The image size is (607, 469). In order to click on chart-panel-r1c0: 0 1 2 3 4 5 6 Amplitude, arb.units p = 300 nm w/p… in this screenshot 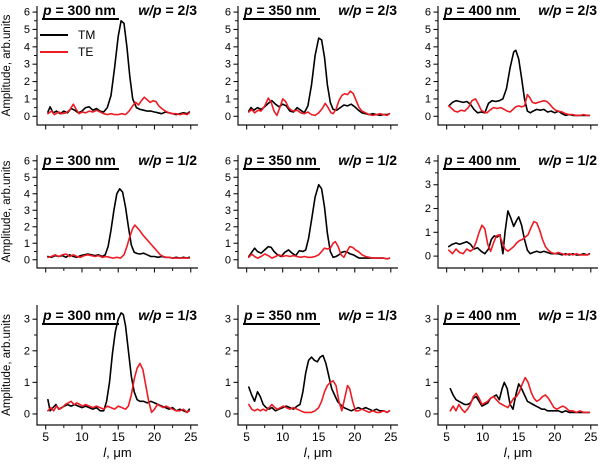, I will do `click(103, 221)`.